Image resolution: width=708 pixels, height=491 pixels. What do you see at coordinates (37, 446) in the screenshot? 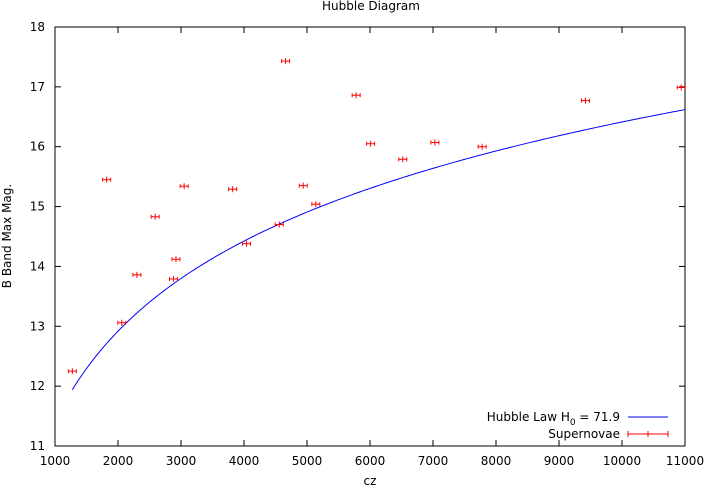
I see `y-tick-label: 11` at bounding box center [37, 446].